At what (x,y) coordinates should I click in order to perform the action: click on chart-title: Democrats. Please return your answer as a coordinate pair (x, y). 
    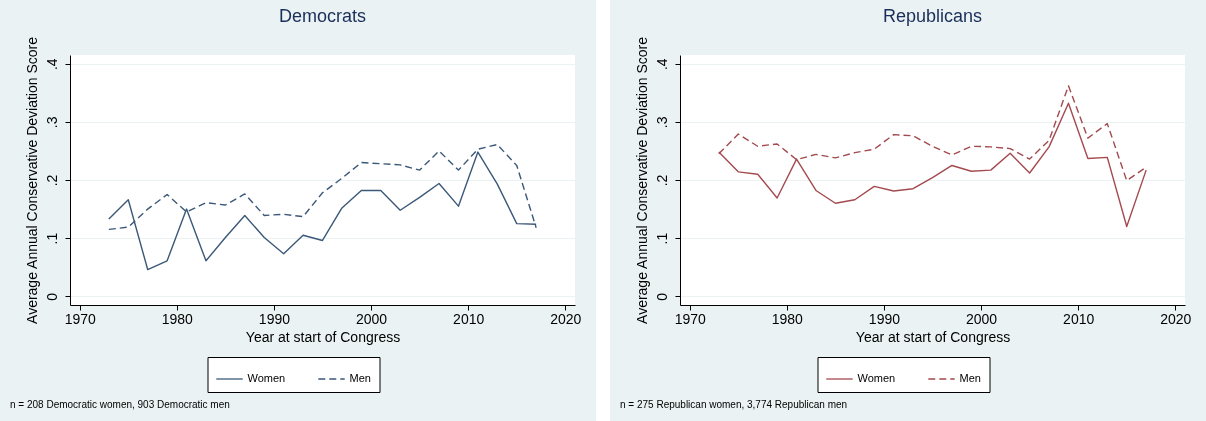
    Looking at the image, I should click on (322, 16).